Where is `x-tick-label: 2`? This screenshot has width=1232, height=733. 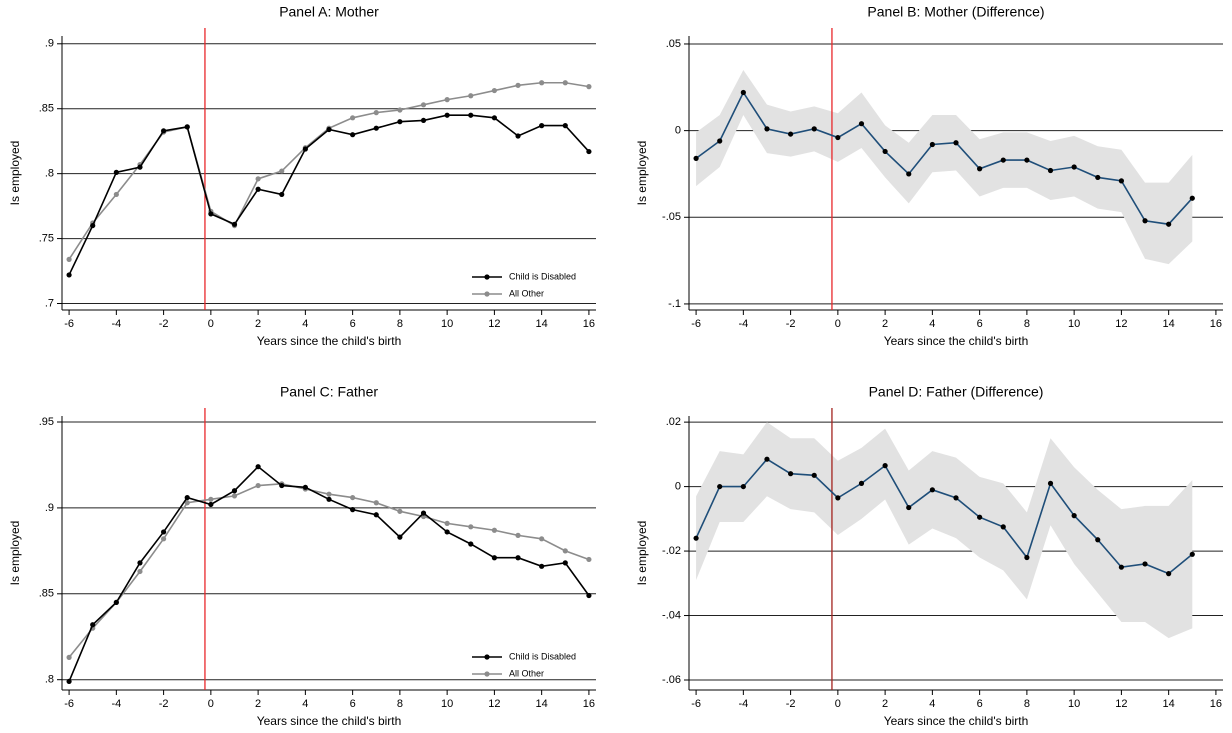
x-tick-label: 2 is located at coordinates (885, 324).